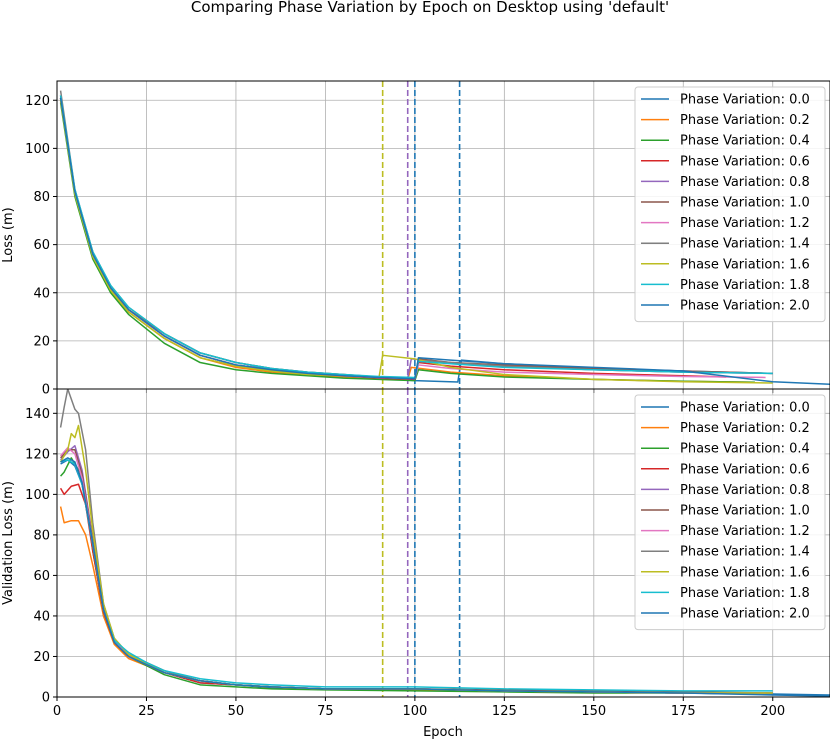 This screenshot has height=739, width=830. What do you see at coordinates (46, 698) in the screenshot?
I see `val-loss-ytick-label: 0` at bounding box center [46, 698].